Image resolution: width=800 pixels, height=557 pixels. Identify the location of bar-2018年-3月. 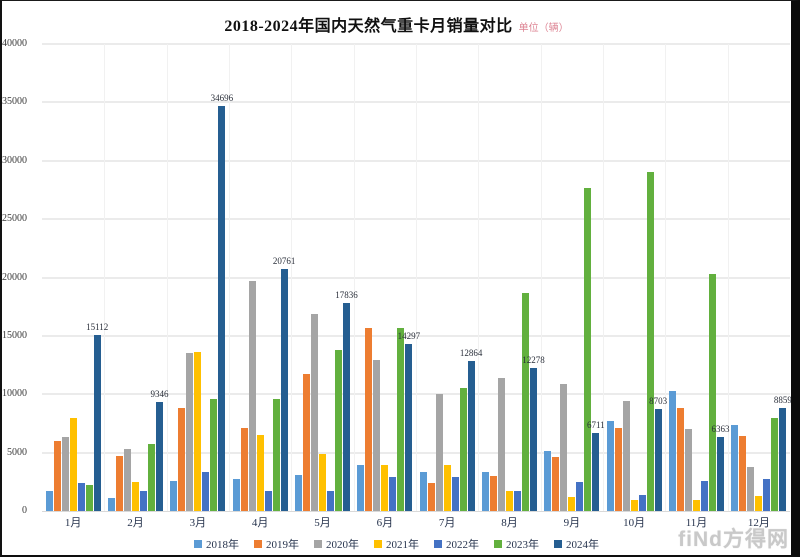
(174, 496).